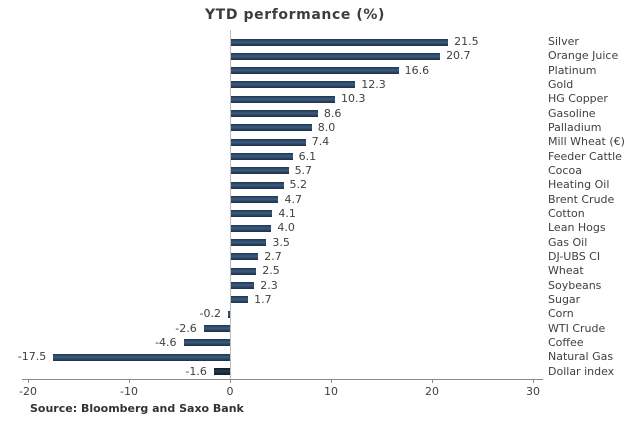 The width and height of the screenshot is (640, 423). I want to click on bar-brent-crude, so click(255, 200).